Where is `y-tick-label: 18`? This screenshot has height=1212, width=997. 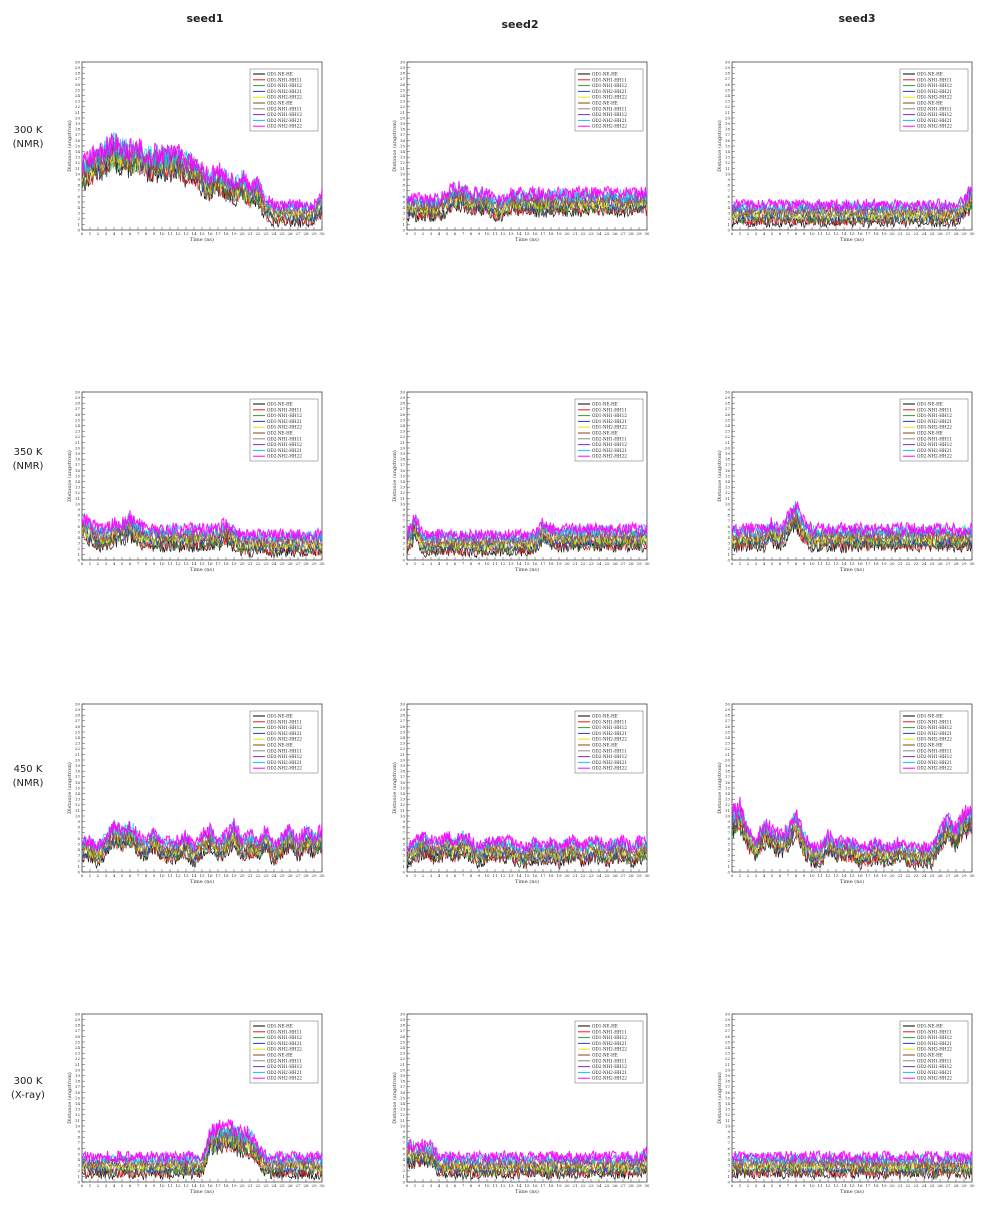
y-tick-label: 18 is located at coordinates (728, 771).